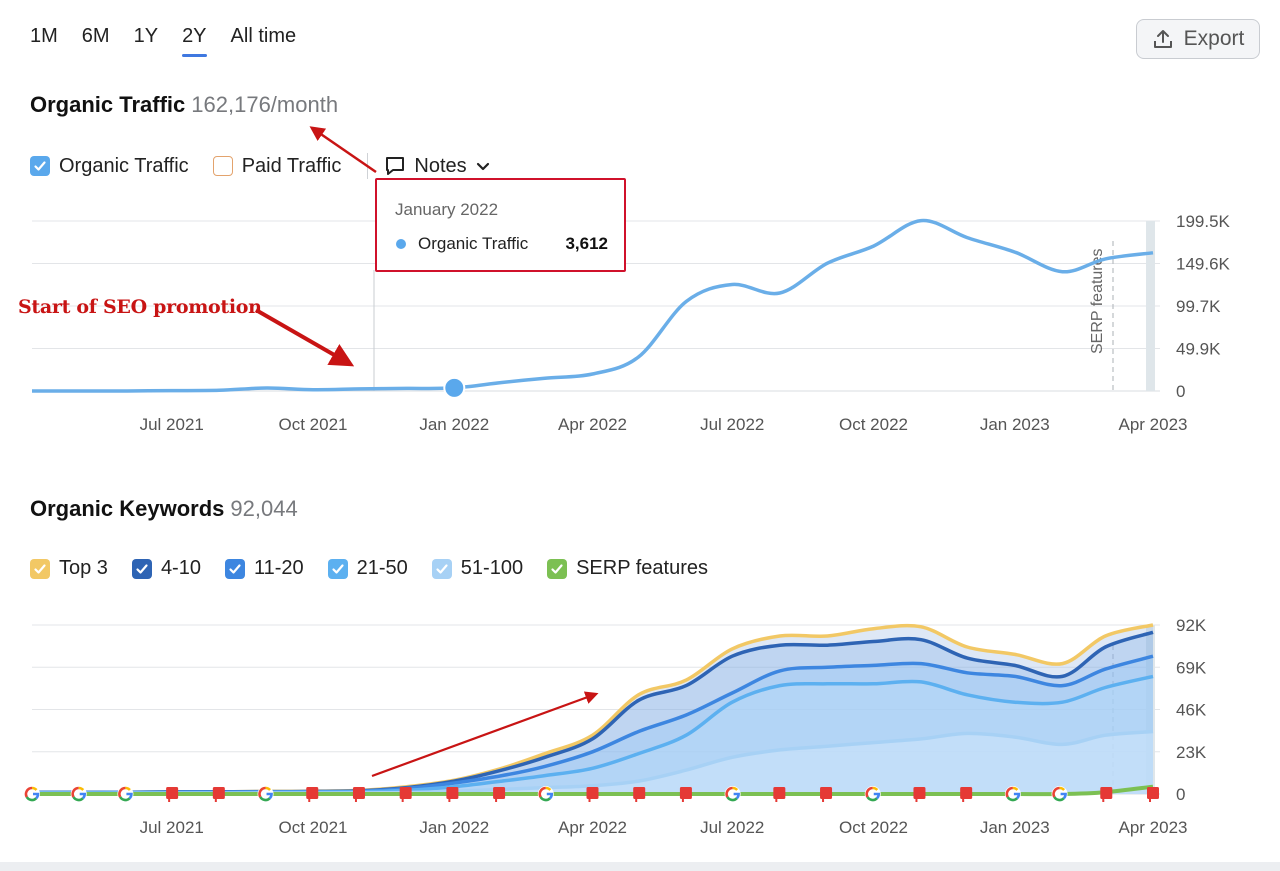  I want to click on keywords-y-tick-label: 23K, so click(1191, 752).